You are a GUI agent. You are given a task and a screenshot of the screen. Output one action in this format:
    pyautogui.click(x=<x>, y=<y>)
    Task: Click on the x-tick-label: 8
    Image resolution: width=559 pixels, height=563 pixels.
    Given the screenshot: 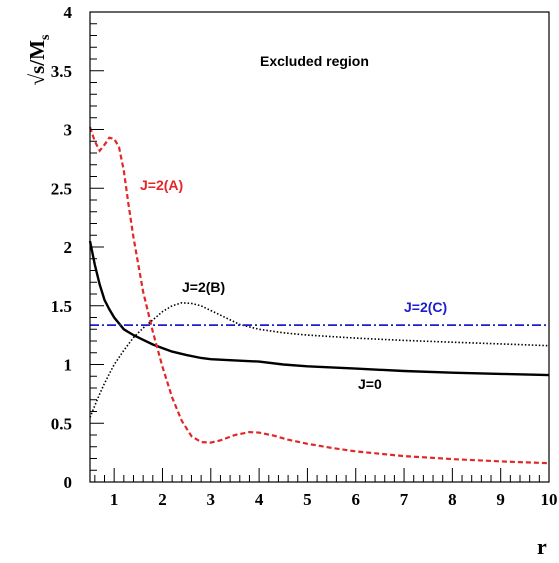 What is the action you would take?
    pyautogui.click(x=452, y=499)
    